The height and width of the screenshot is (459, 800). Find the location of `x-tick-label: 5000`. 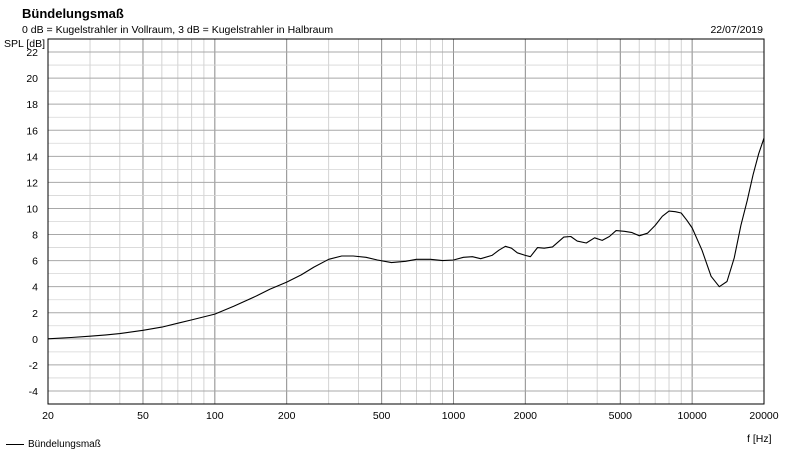

x-tick-label: 5000 is located at coordinates (621, 416).